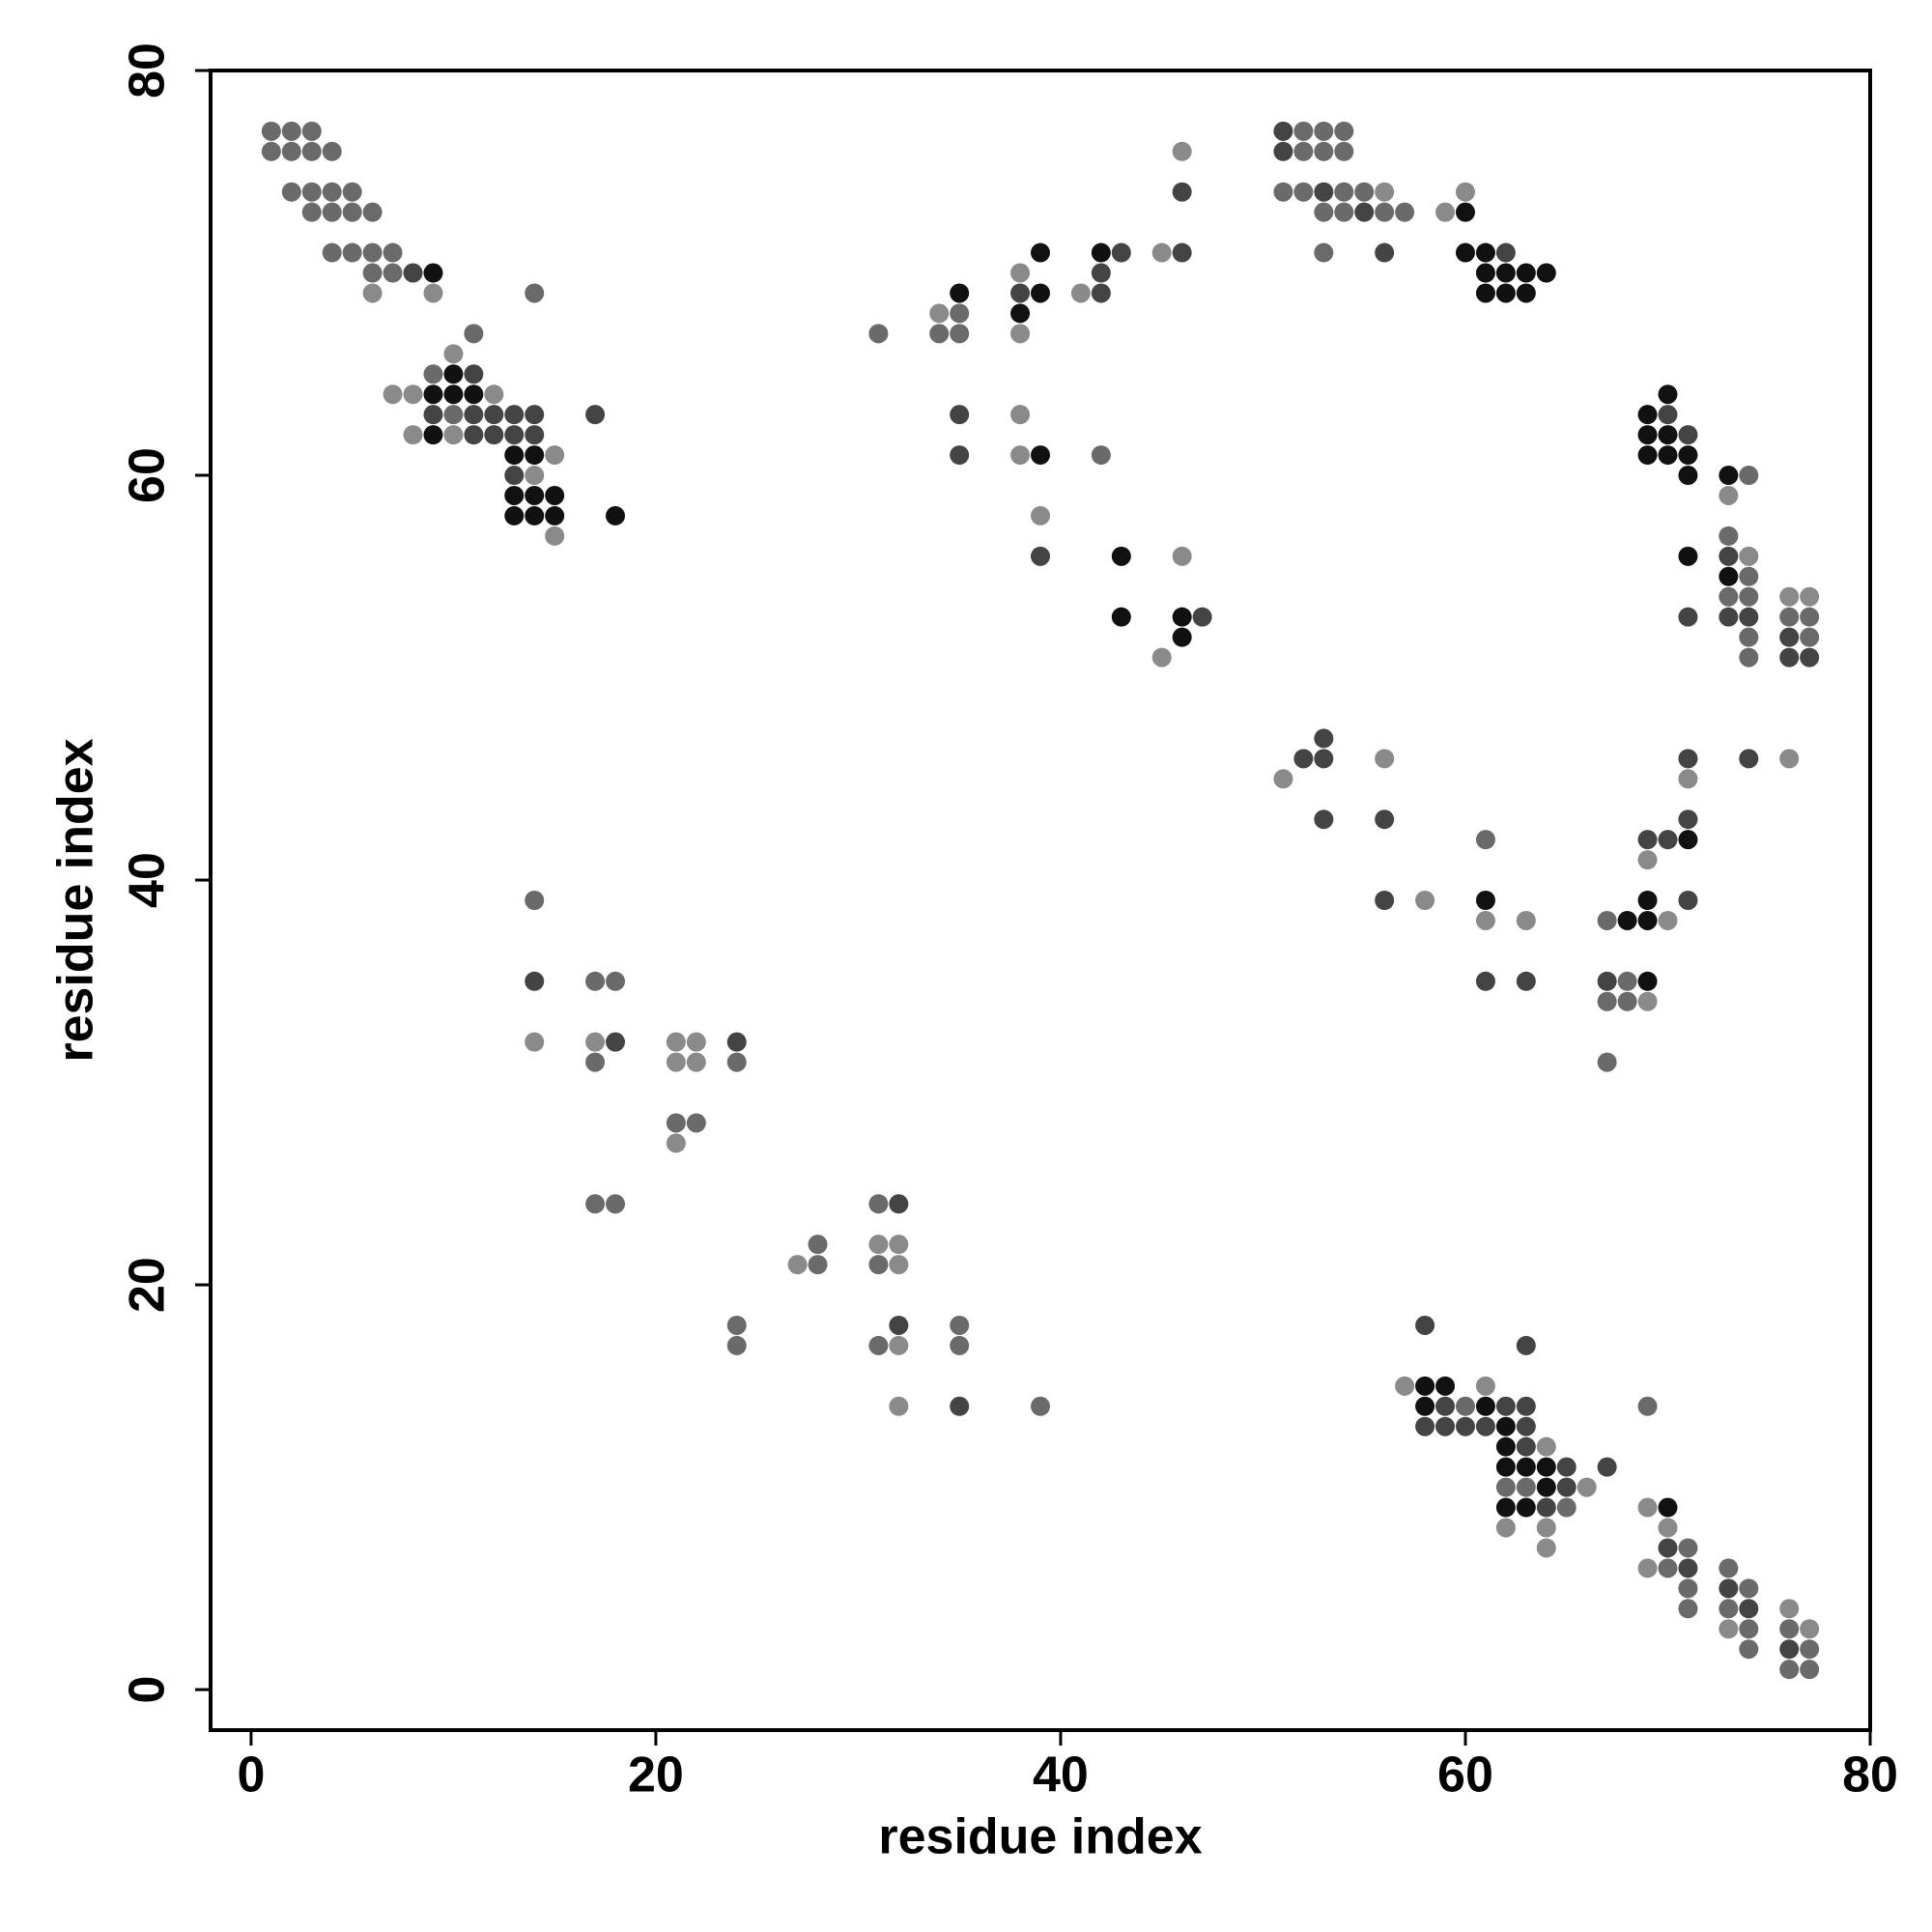 The width and height of the screenshot is (1932, 1932). What do you see at coordinates (1040, 1837) in the screenshot?
I see `x-axis-label: residue index` at bounding box center [1040, 1837].